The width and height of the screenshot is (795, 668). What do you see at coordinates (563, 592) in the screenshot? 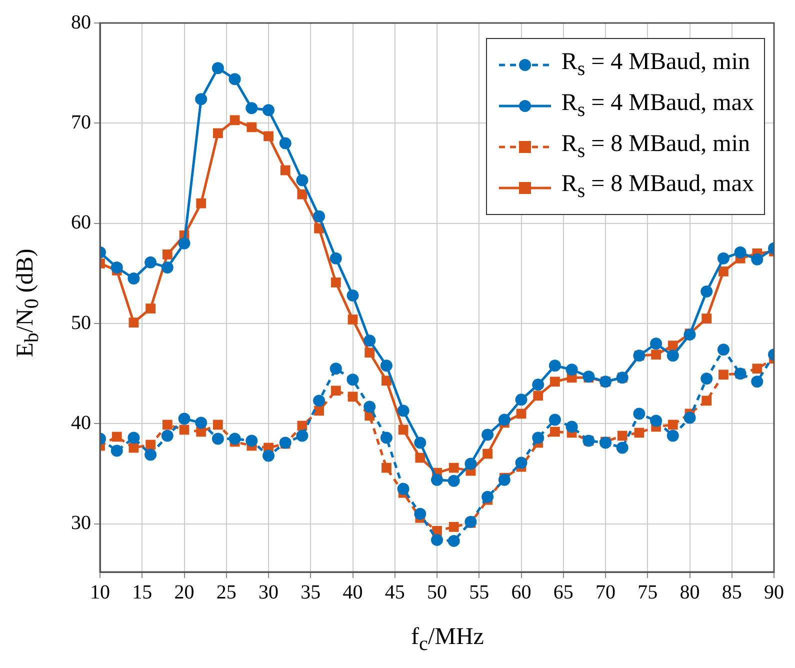
I see `x-tick-label: 65` at bounding box center [563, 592].